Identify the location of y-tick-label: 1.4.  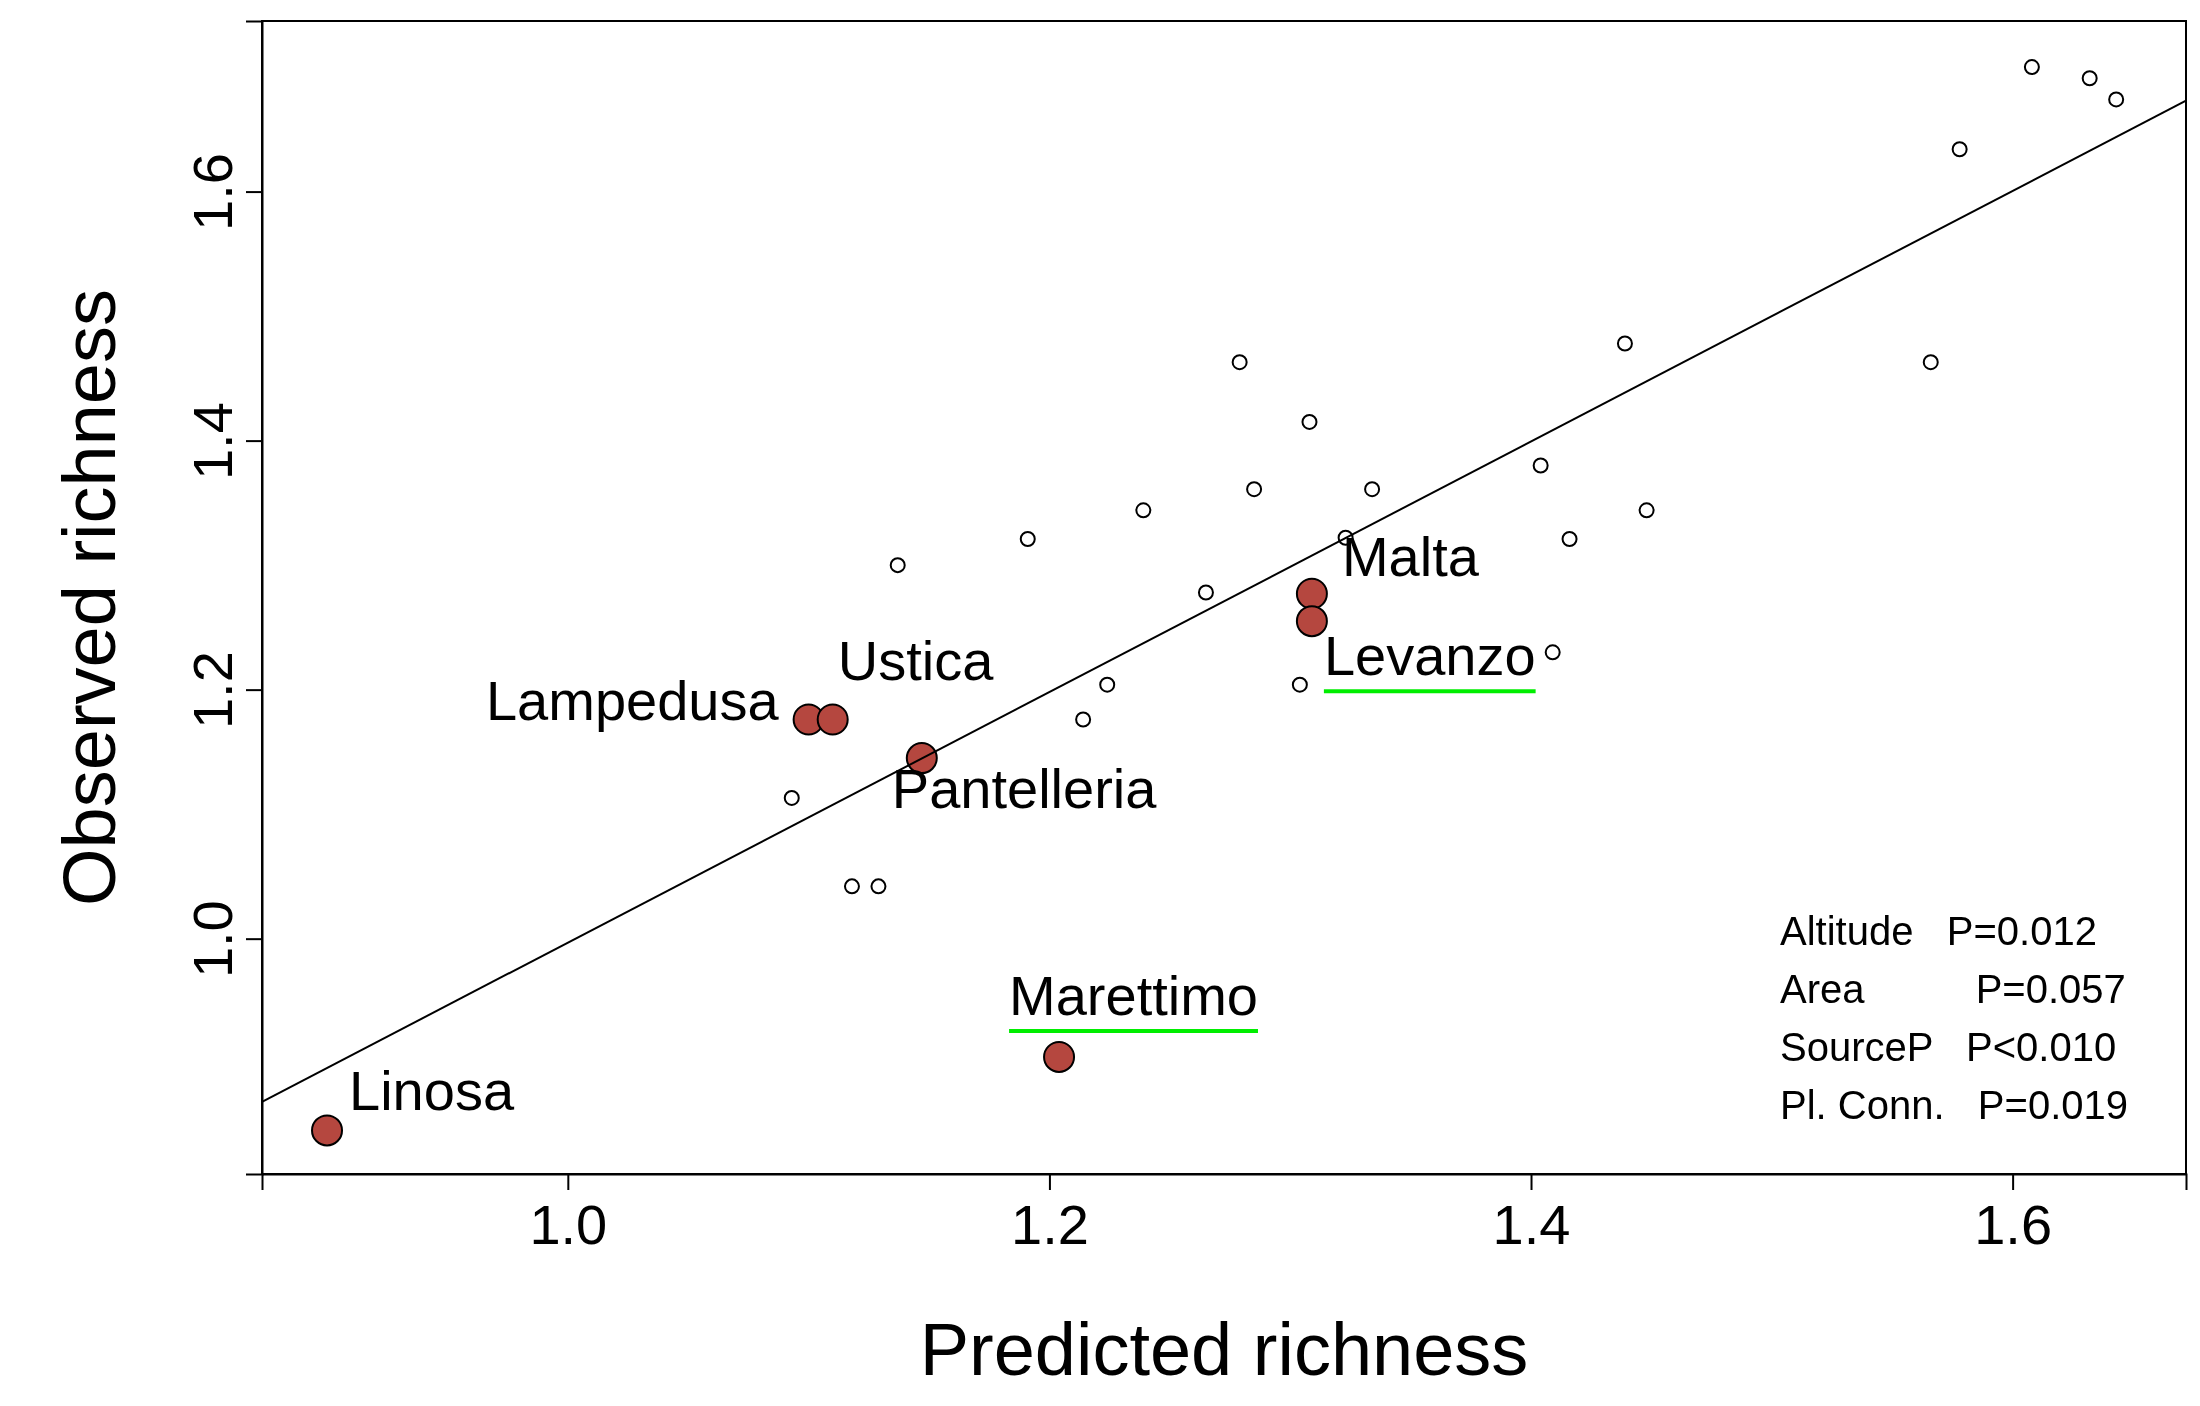
(212, 441).